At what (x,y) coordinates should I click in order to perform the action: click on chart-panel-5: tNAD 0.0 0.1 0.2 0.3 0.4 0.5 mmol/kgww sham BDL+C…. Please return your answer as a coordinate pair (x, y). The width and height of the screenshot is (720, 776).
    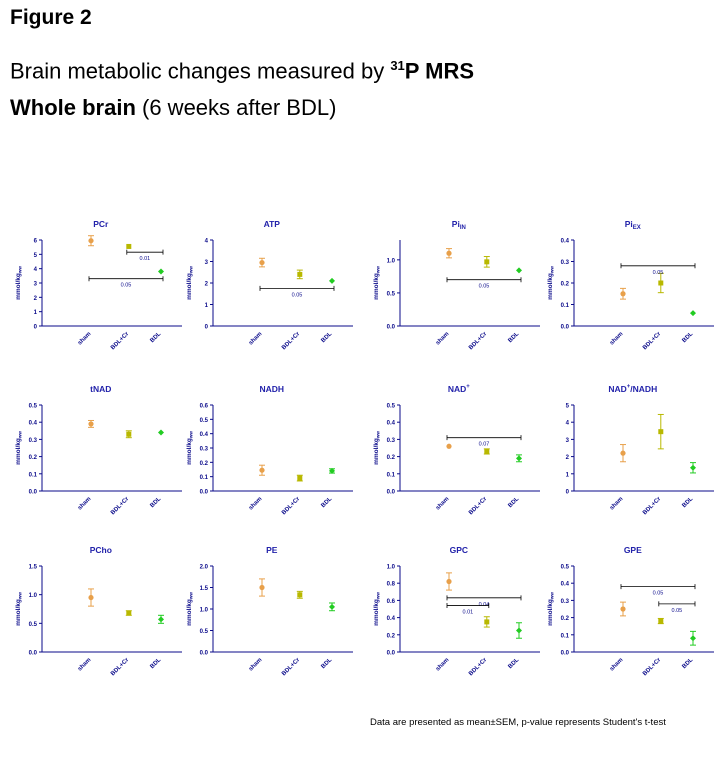
    Looking at the image, I should click on (98, 450).